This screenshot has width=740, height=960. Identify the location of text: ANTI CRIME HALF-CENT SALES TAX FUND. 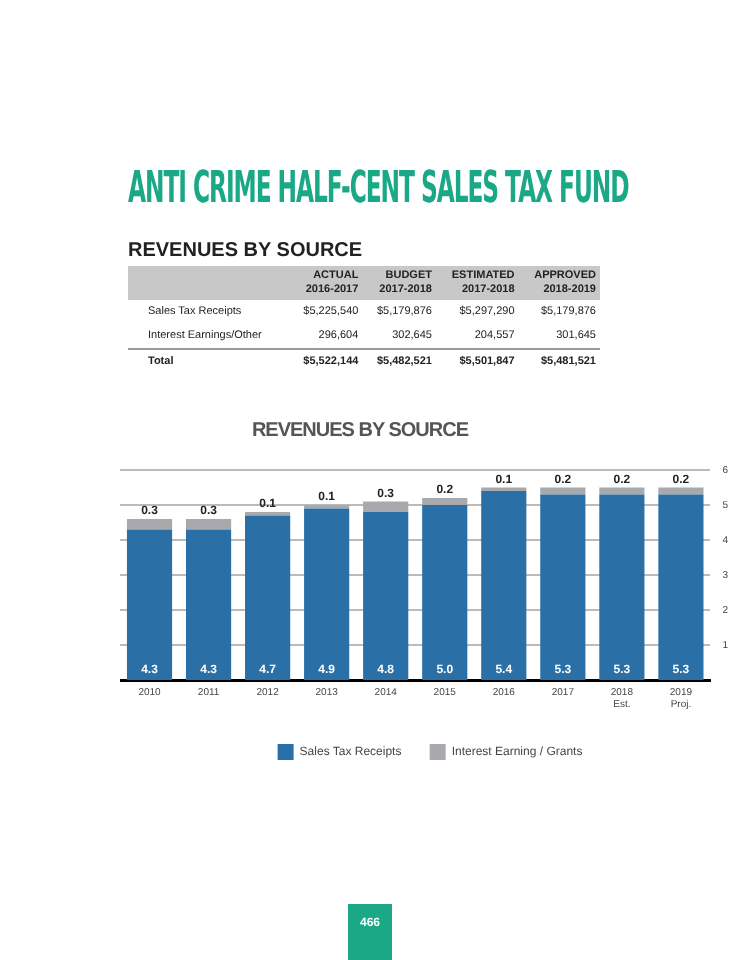
(378, 189).